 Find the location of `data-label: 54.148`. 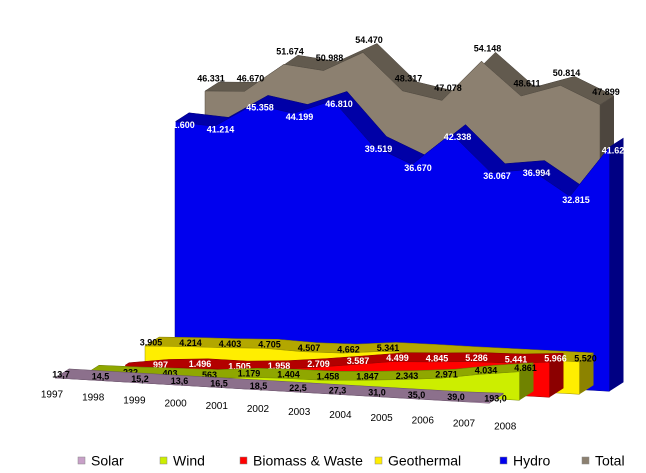

data-label: 54.148 is located at coordinates (488, 49).